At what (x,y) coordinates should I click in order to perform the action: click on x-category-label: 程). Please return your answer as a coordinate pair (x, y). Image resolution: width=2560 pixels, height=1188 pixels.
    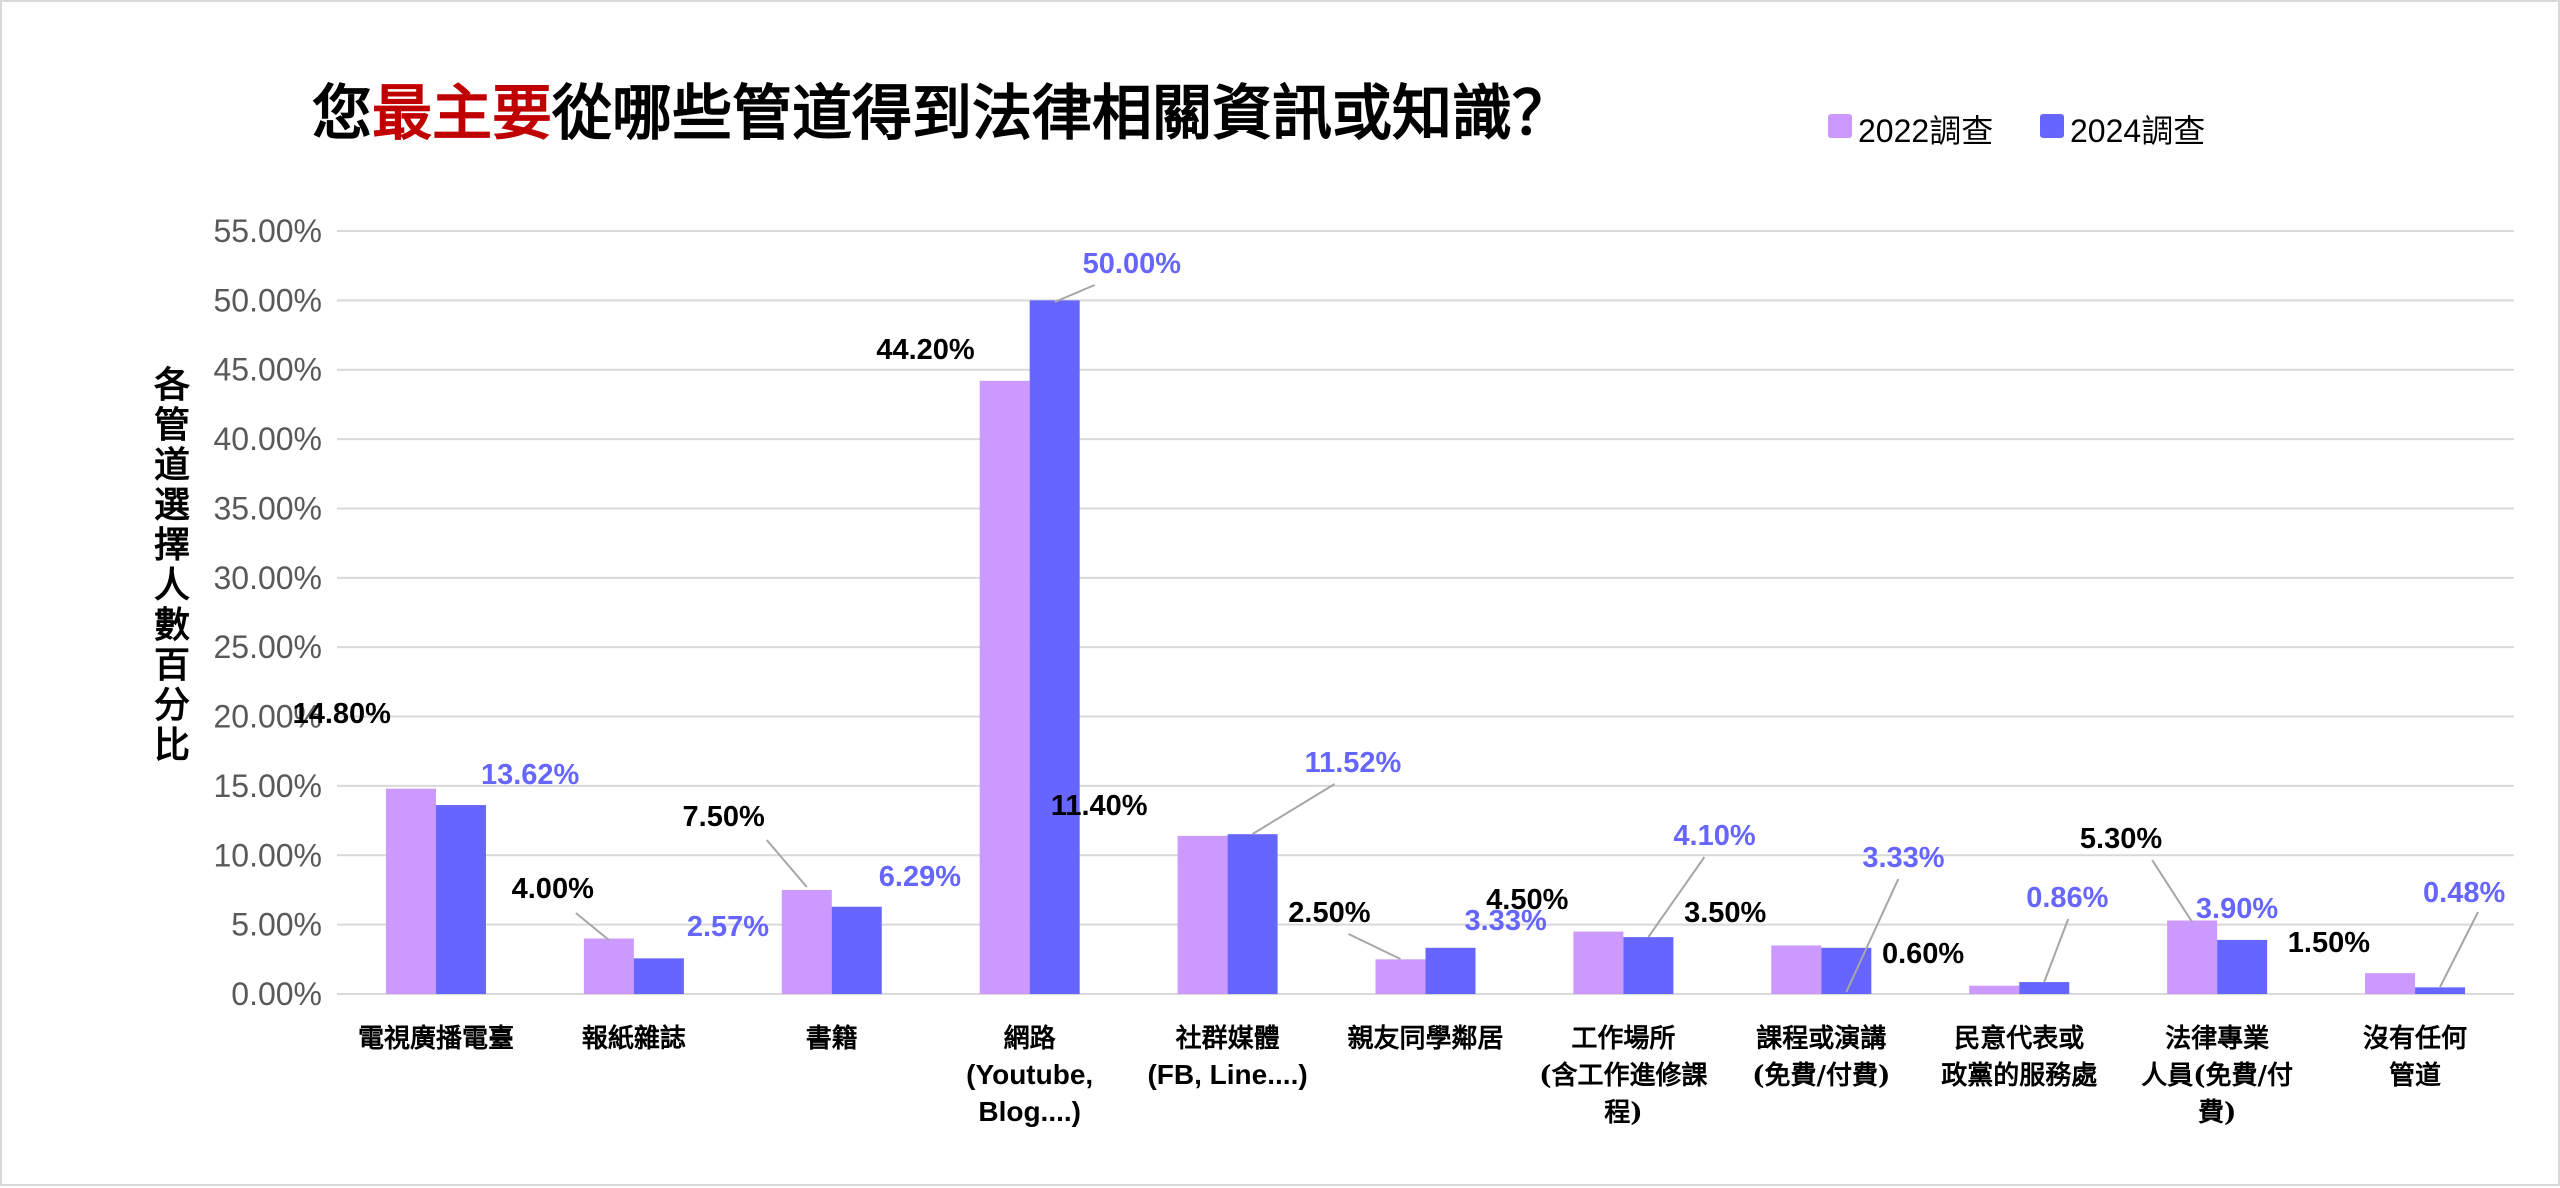
    Looking at the image, I should click on (1623, 1113).